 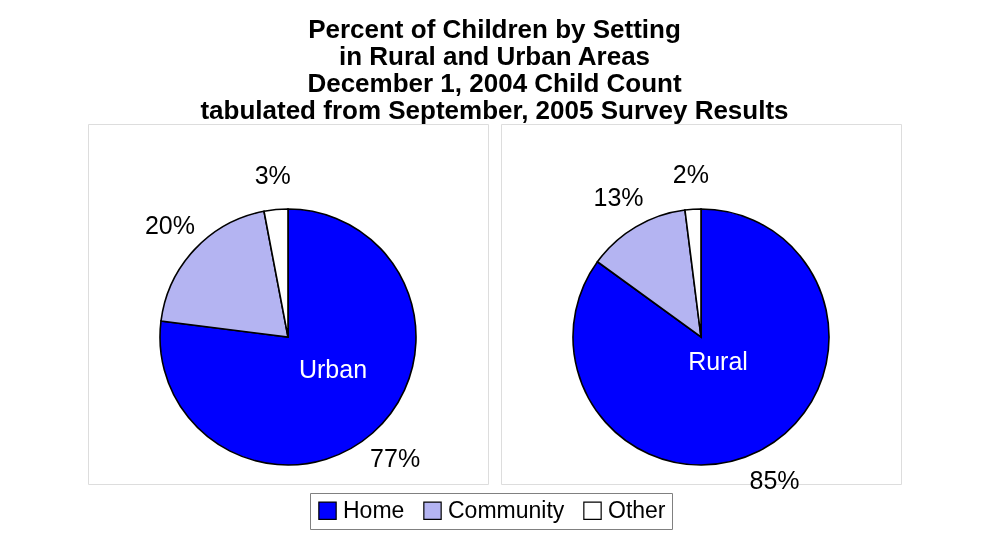 What do you see at coordinates (774, 480) in the screenshot?
I see `data-label: 85%` at bounding box center [774, 480].